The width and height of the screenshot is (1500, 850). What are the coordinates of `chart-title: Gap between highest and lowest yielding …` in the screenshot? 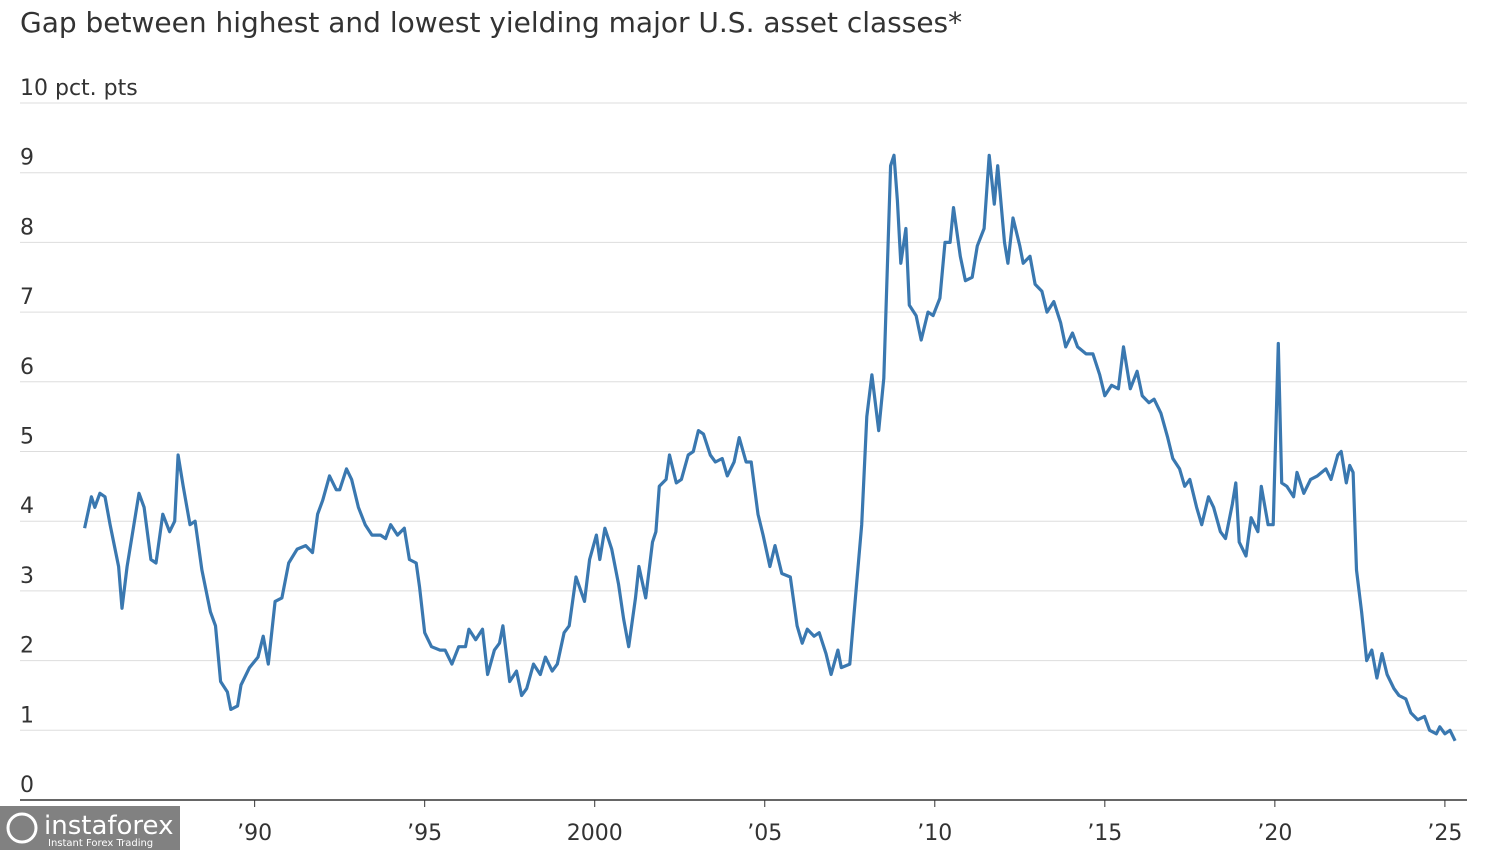 It's located at (491, 22).